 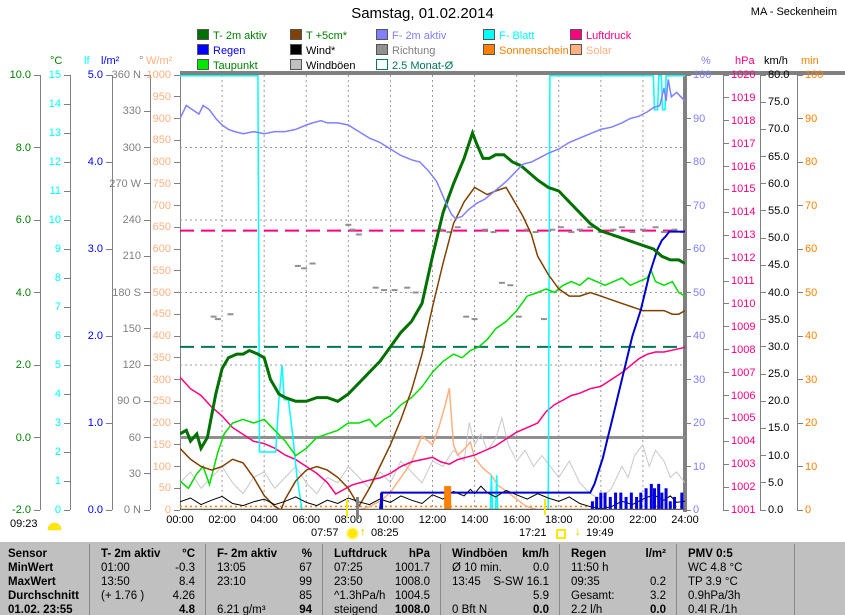 I want to click on x-axis-label: 18:00, so click(x=558, y=520).